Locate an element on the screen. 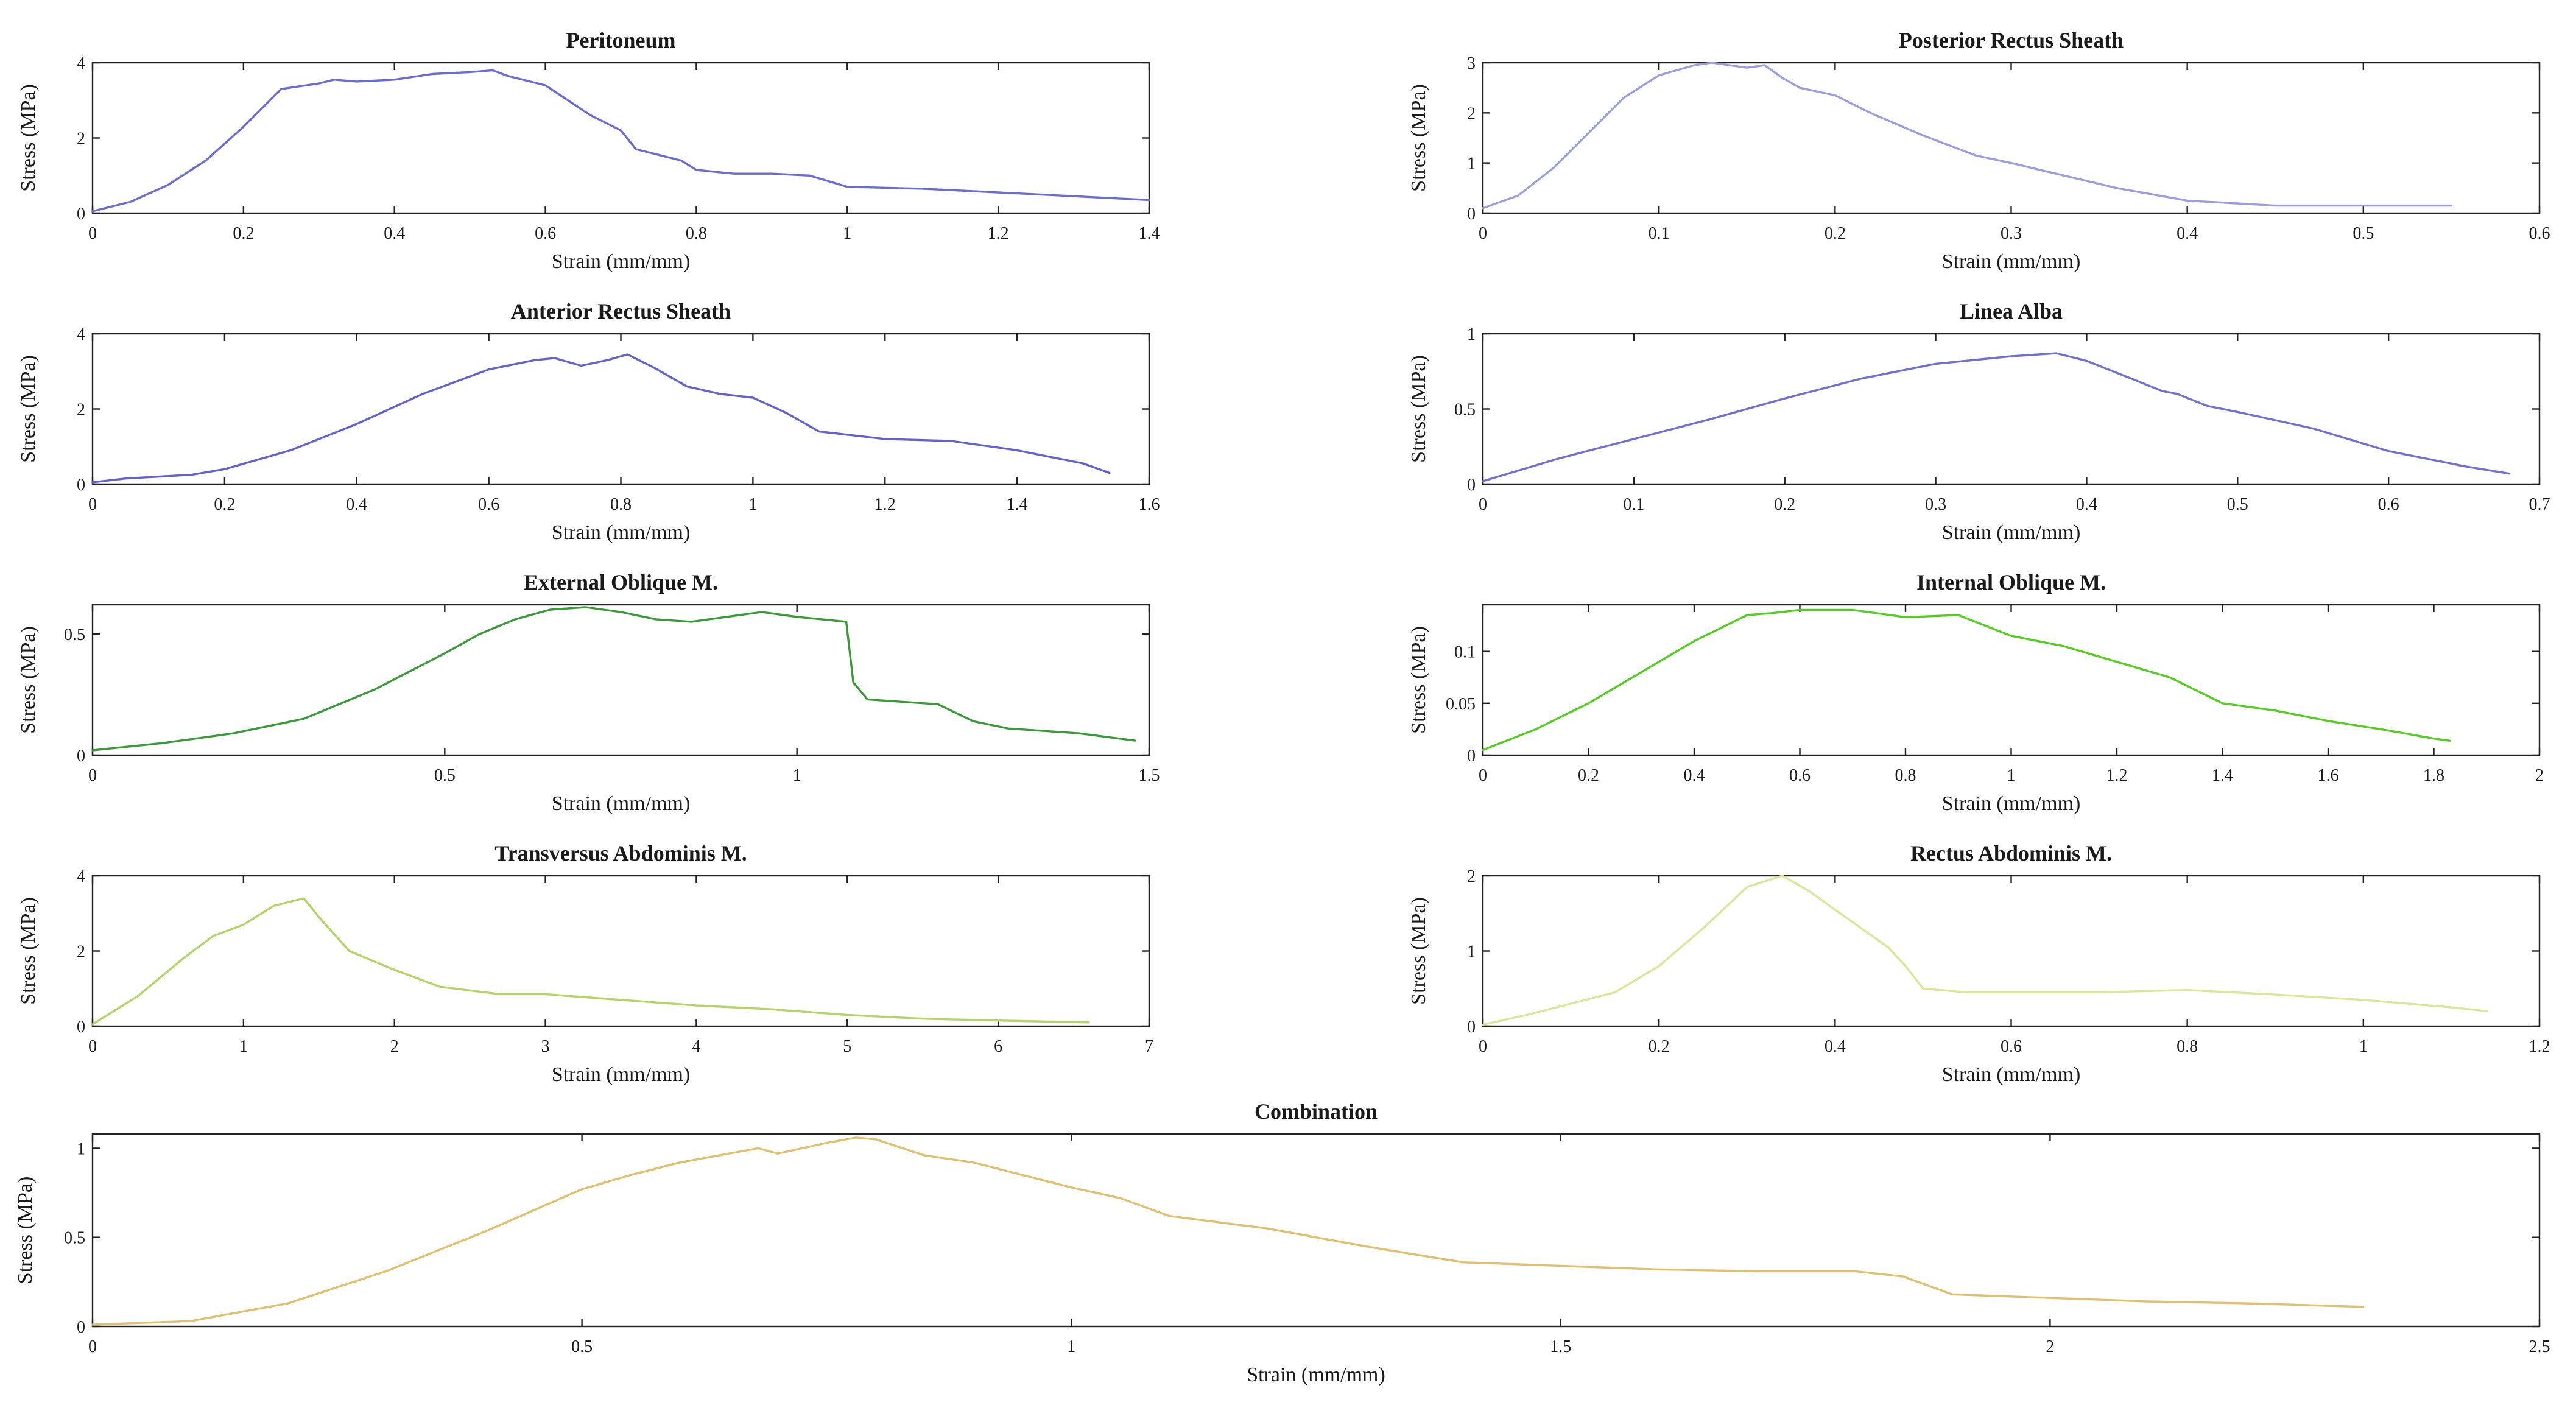 Image resolution: width=2576 pixels, height=1419 pixels. peritoneum-xlabel: Strain (mm/mm) is located at coordinates (621, 261).